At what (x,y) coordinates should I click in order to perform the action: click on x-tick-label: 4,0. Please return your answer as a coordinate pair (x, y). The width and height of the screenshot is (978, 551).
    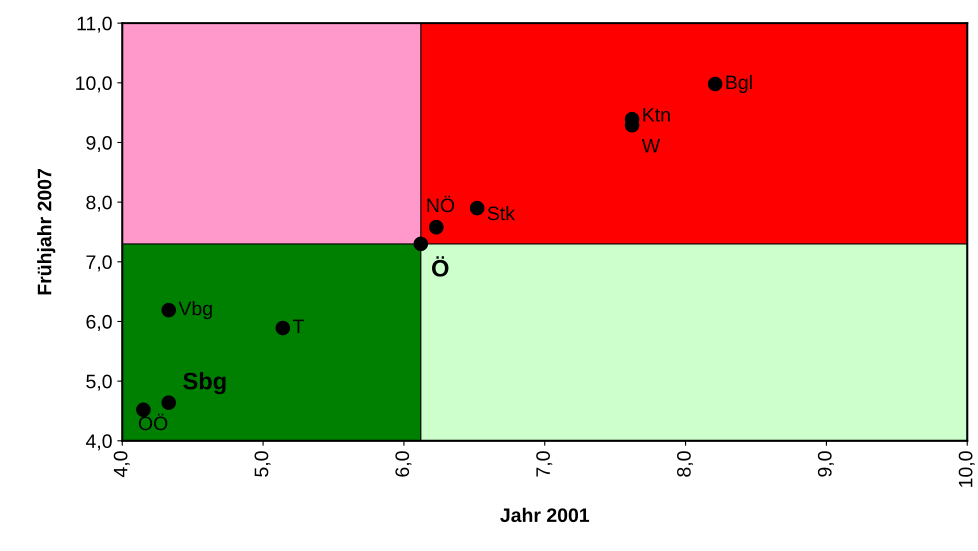
    Looking at the image, I should click on (122, 464).